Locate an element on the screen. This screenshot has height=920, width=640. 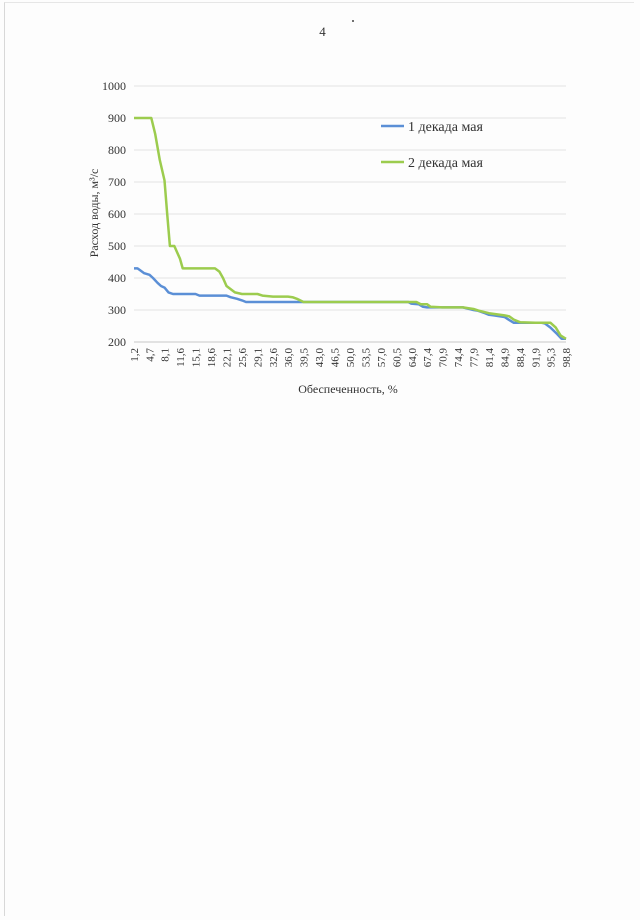
legend: 1 декада мая 2 декада мая is located at coordinates (432, 145).